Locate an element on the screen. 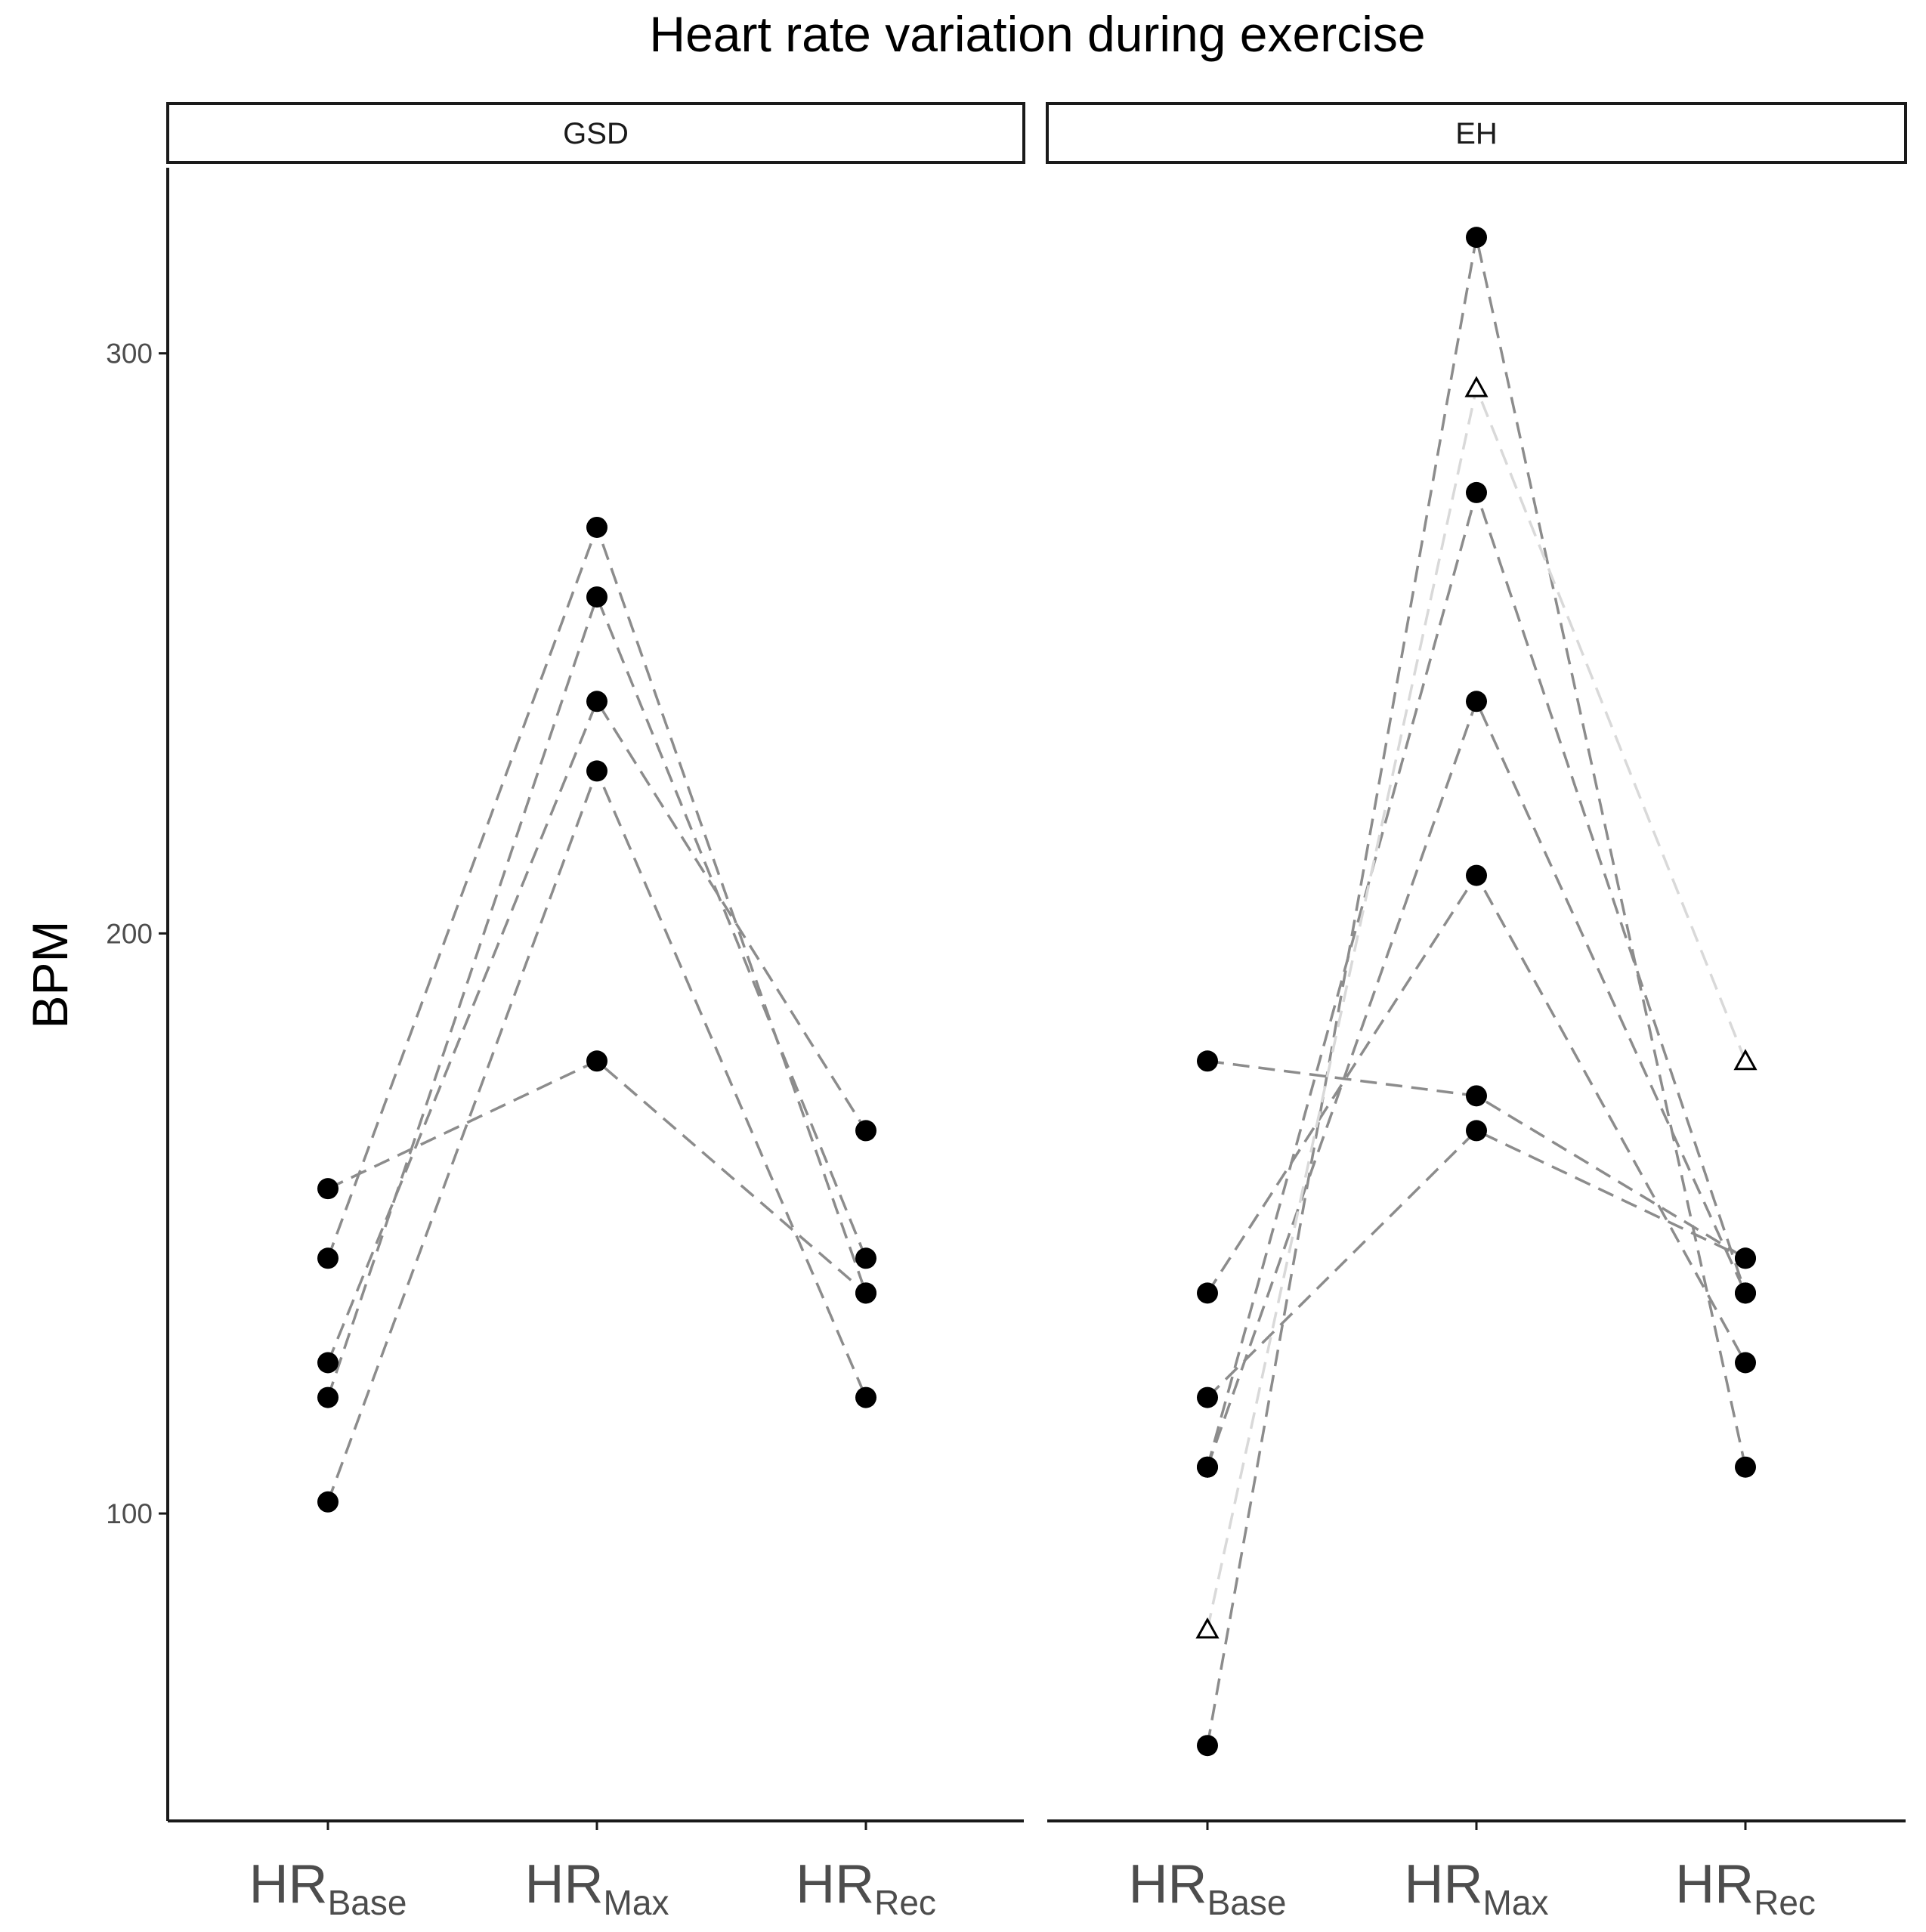 The image size is (1926, 1932). y-axis-label: BPM is located at coordinates (50, 974).